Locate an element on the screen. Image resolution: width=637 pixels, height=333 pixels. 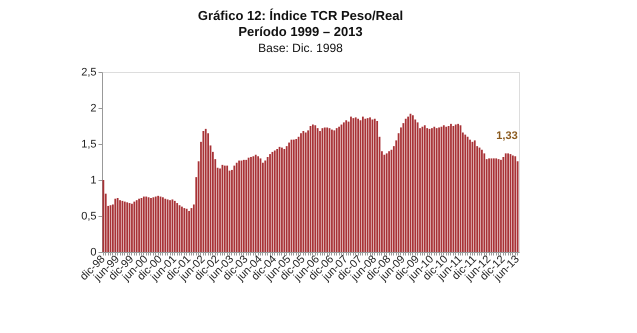
chart-subtitle: Período 1999 – 2013 is located at coordinates (300, 31).